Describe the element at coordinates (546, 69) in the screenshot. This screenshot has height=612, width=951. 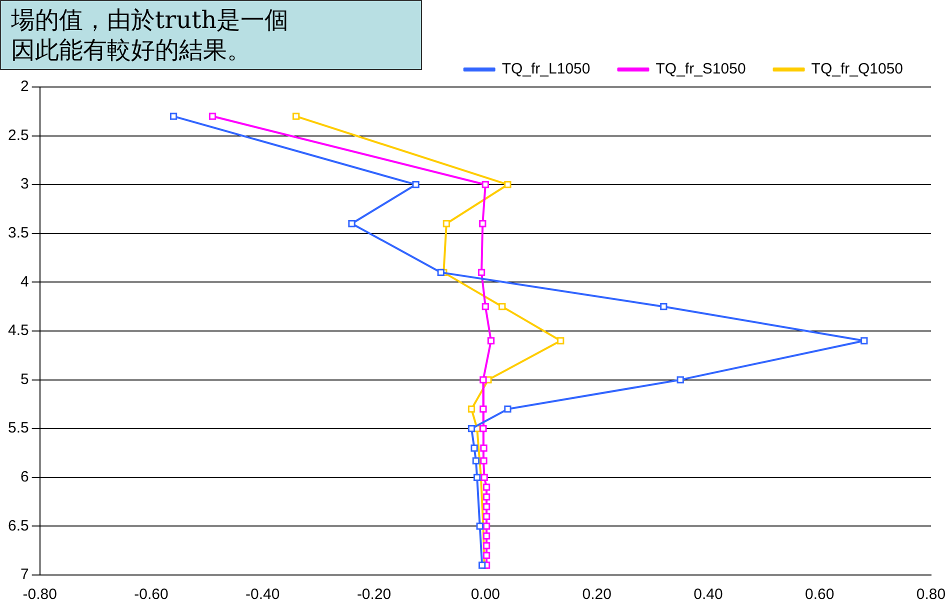
I see `legend-label: TQ_fr_L1050` at that location.